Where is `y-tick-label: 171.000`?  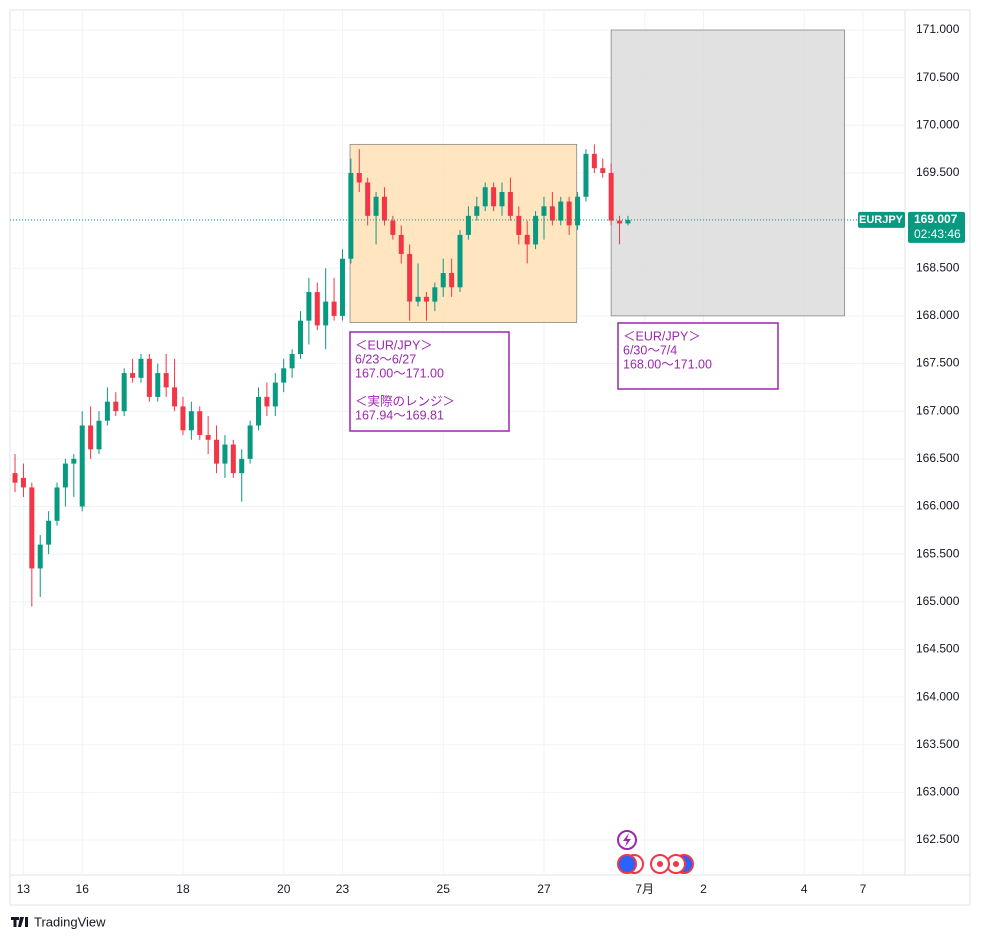
y-tick-label: 171.000 is located at coordinates (938, 29).